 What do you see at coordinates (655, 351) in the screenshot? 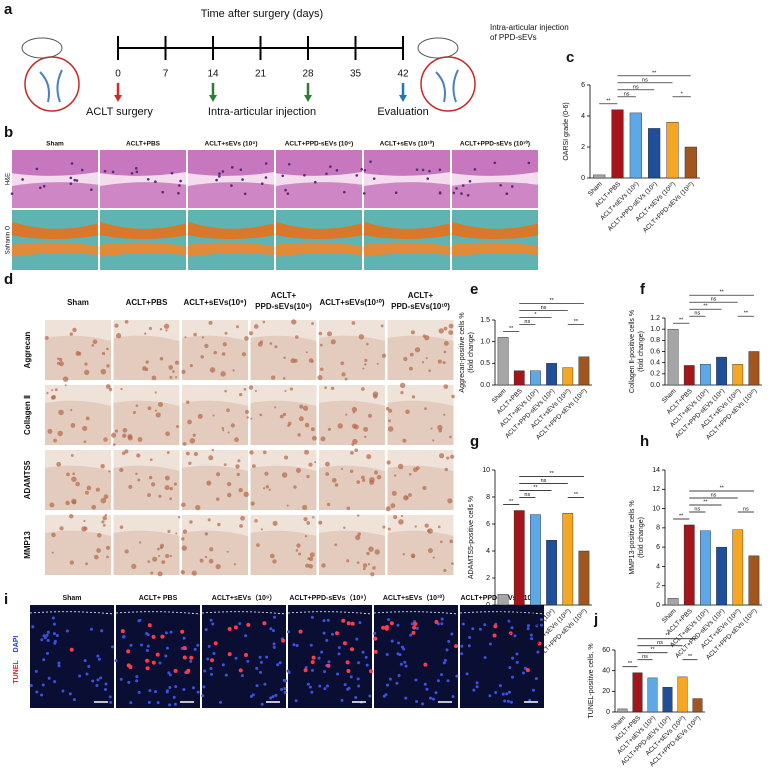
I see `y-tick-label: 0.6` at bounding box center [655, 351].